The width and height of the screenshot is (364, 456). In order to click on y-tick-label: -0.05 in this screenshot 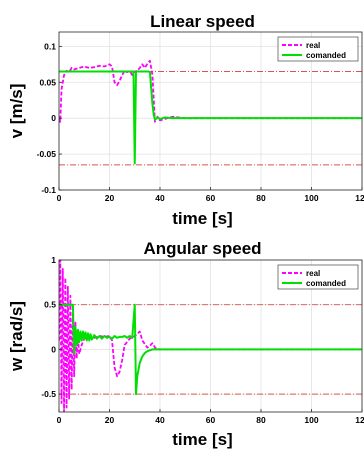, I will do `click(47, 154)`.